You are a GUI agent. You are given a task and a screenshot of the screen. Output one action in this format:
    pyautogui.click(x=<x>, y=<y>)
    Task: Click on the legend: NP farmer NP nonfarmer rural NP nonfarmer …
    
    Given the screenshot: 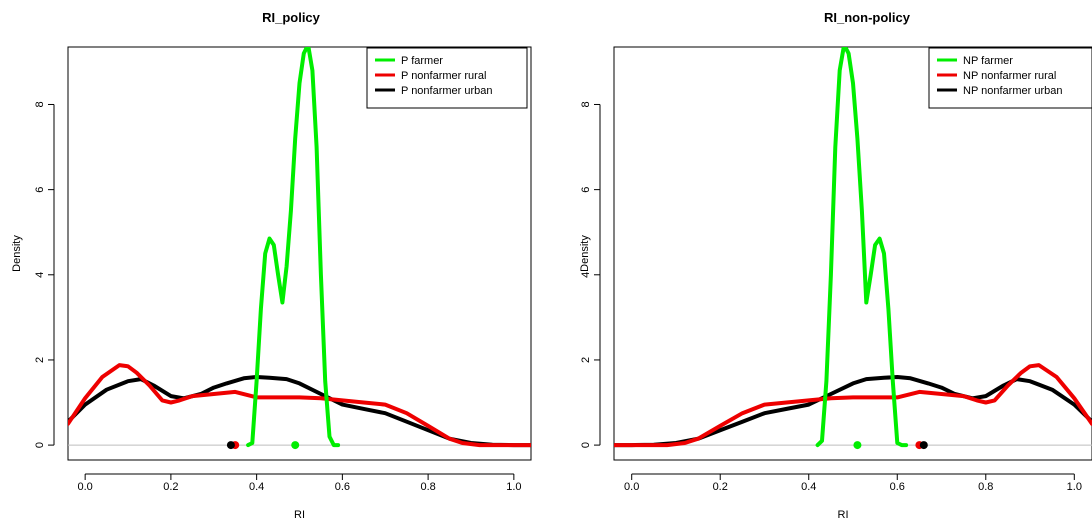 What is the action you would take?
    pyautogui.click(x=1010, y=78)
    